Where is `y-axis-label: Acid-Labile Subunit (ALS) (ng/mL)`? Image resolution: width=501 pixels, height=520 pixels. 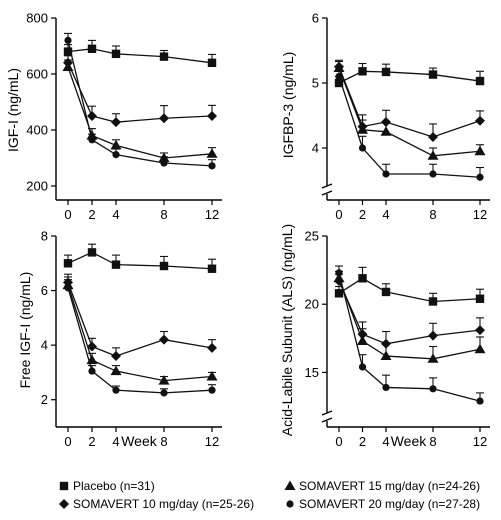
y-axis-label: Acid-Labile Subunit (ALS) (ng/mL) is located at coordinates (287, 330).